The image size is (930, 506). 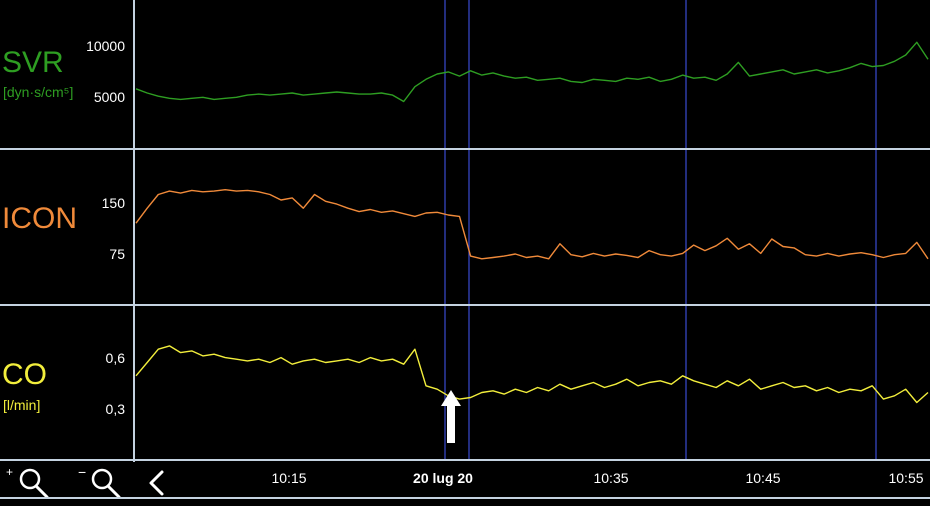 I want to click on co-series-line, so click(x=532, y=374).